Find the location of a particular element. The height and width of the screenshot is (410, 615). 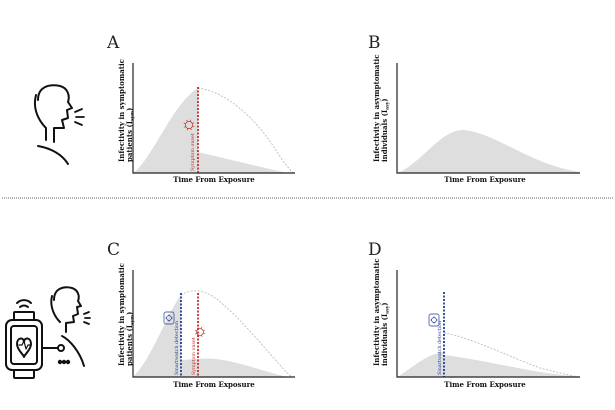

coughing-person-icon is located at coordinates (59, 124).